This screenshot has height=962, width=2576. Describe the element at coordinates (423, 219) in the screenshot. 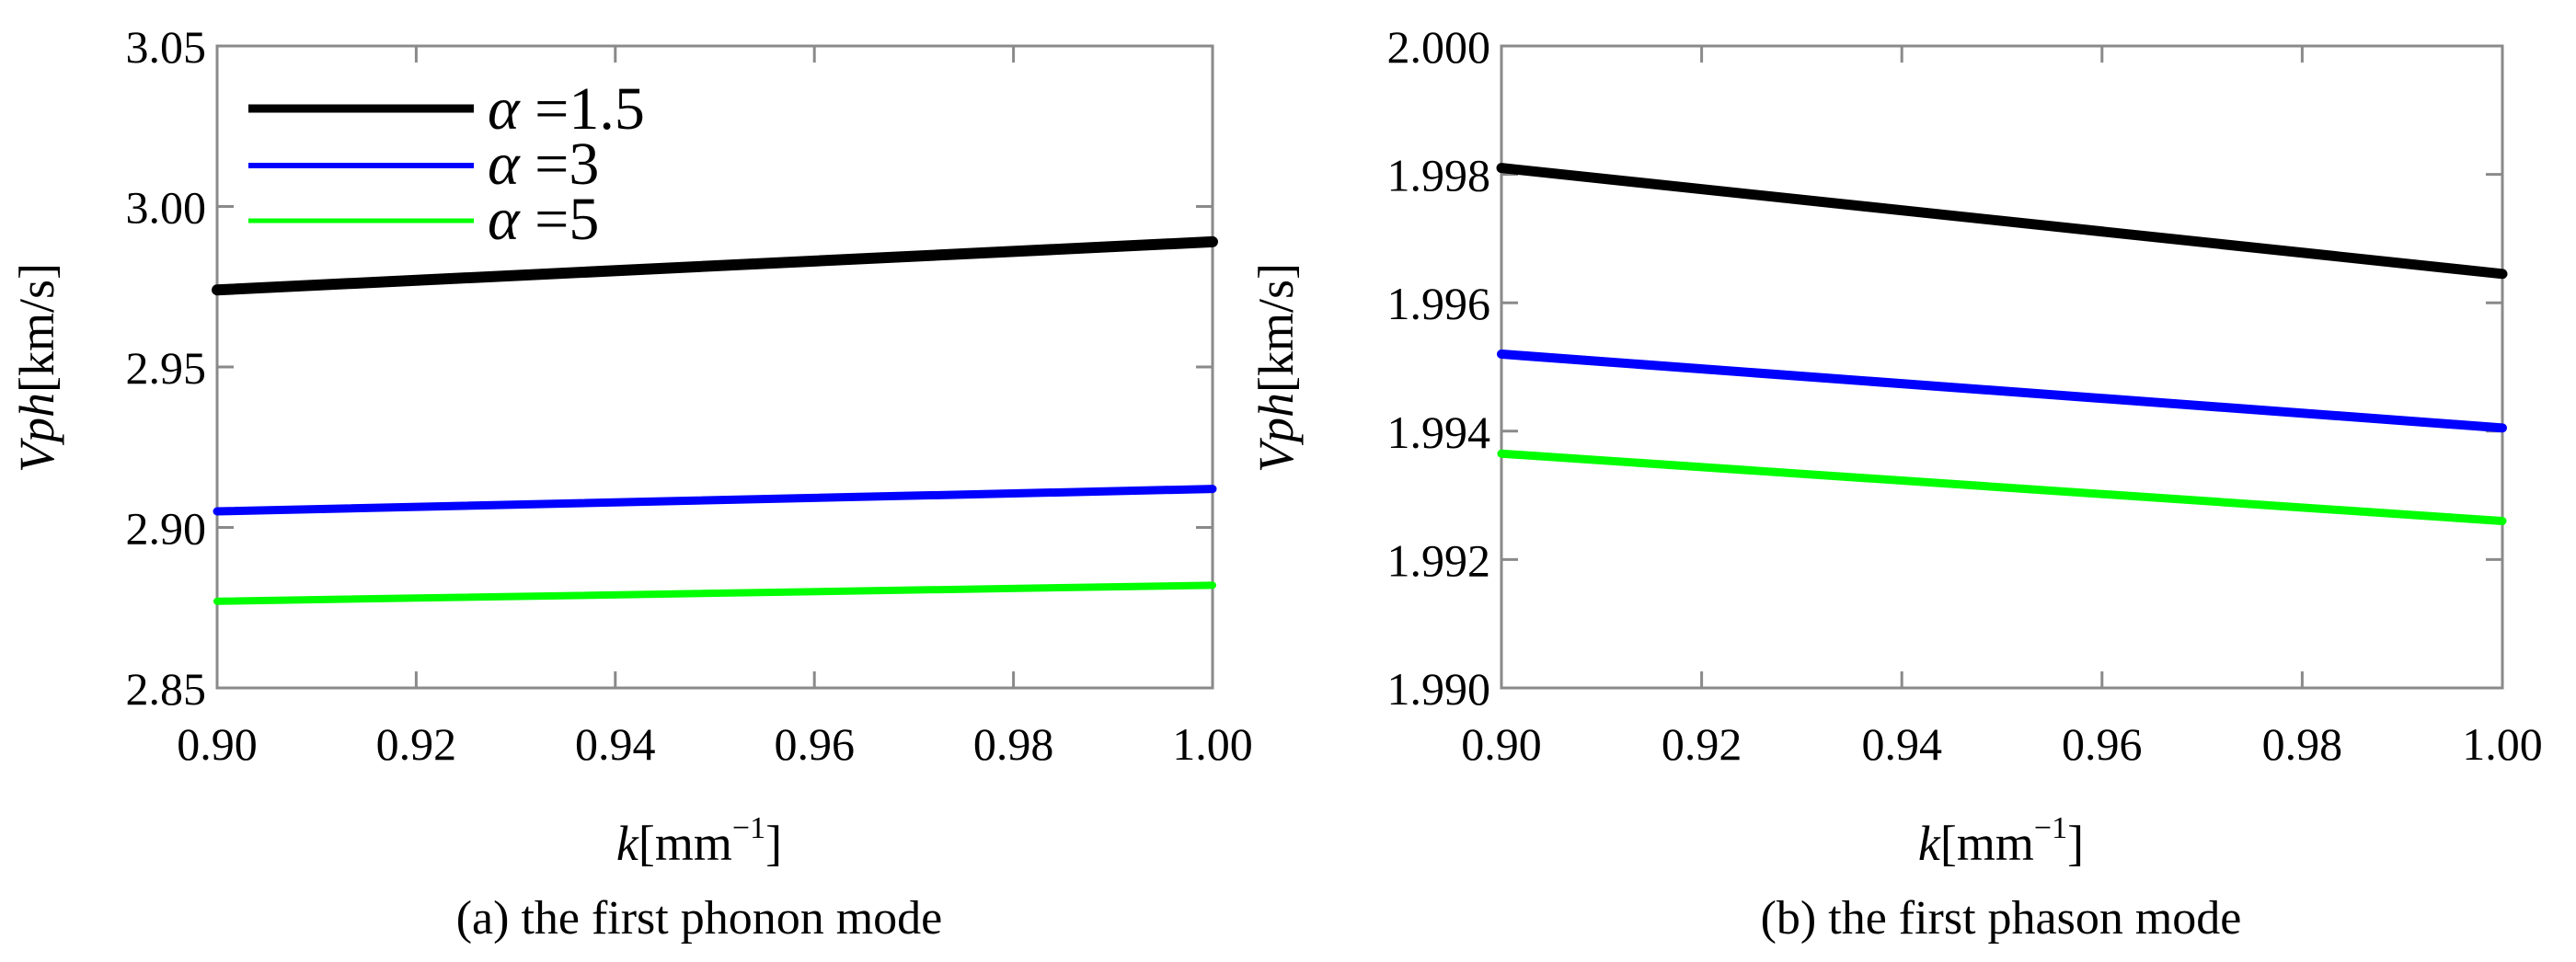

I see `legend-entry: α =5` at that location.